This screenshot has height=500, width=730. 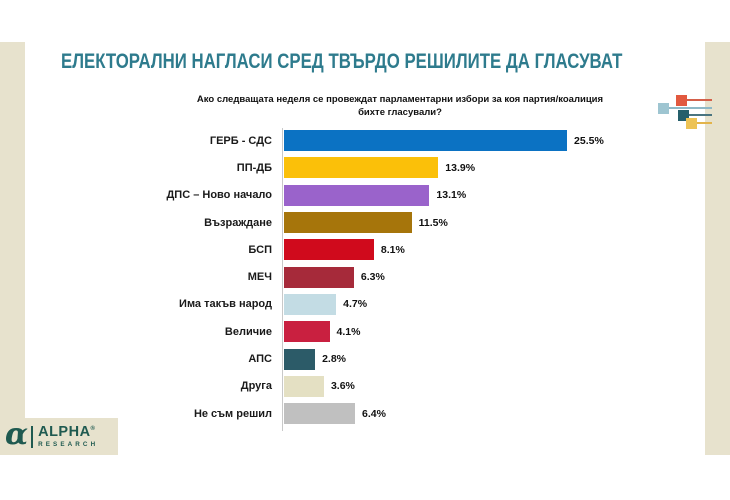 I want to click on party-label: Не съм решил, so click(x=232, y=413).